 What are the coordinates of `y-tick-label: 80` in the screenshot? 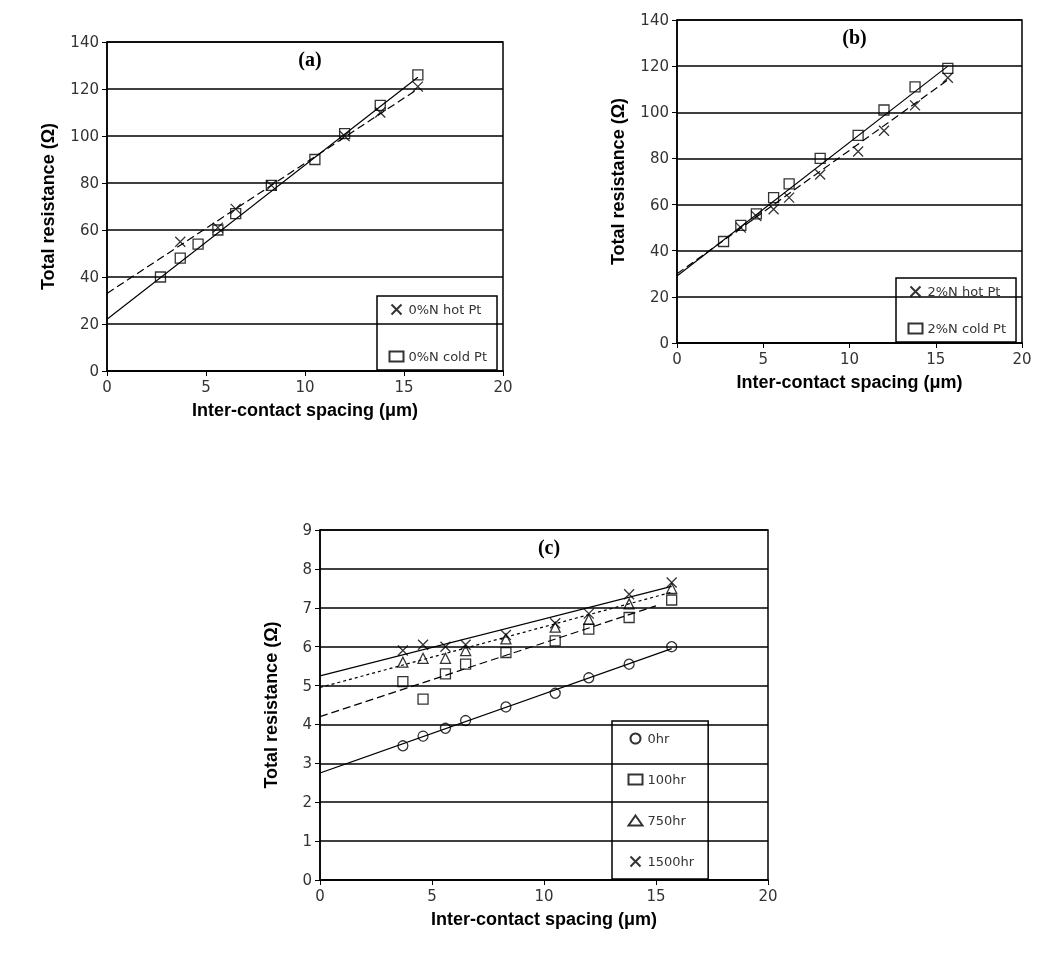 It's located at (89, 183).